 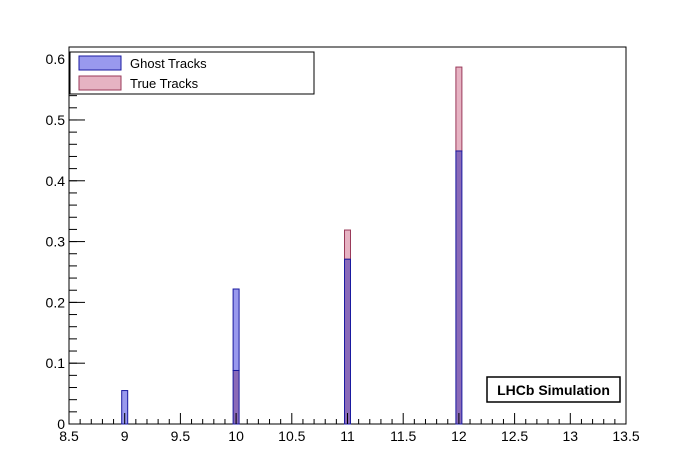 What do you see at coordinates (56, 120) in the screenshot?
I see `y-tick-label: 0.5` at bounding box center [56, 120].